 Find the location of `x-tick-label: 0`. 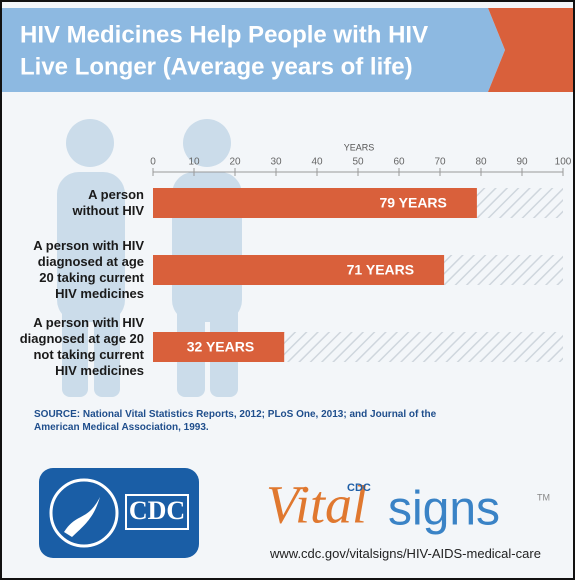

x-tick-label: 0 is located at coordinates (153, 162).